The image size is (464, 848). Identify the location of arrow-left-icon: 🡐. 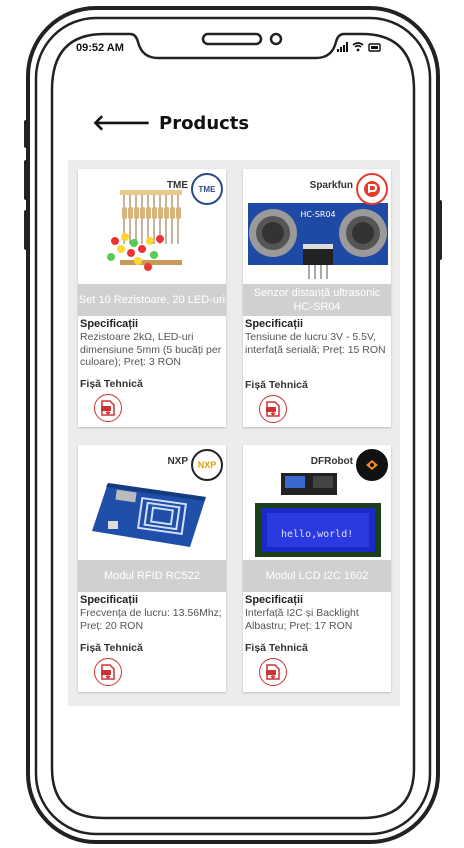
(121, 123).